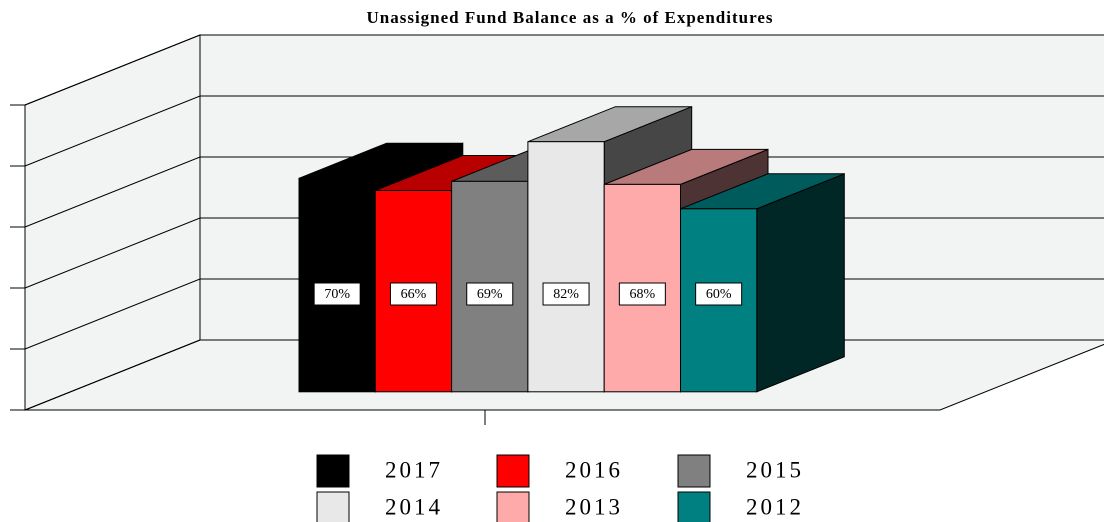 The image size is (1104, 522). I want to click on legend-label: 2016, so click(594, 469).